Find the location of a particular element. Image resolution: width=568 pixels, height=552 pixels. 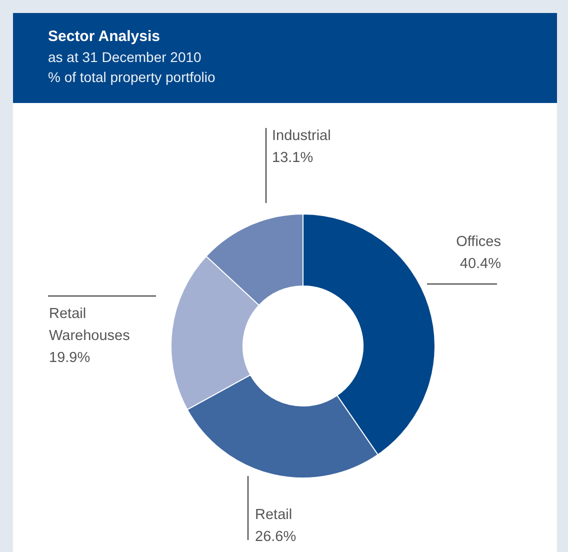

slice-label: Retail is located at coordinates (274, 515).